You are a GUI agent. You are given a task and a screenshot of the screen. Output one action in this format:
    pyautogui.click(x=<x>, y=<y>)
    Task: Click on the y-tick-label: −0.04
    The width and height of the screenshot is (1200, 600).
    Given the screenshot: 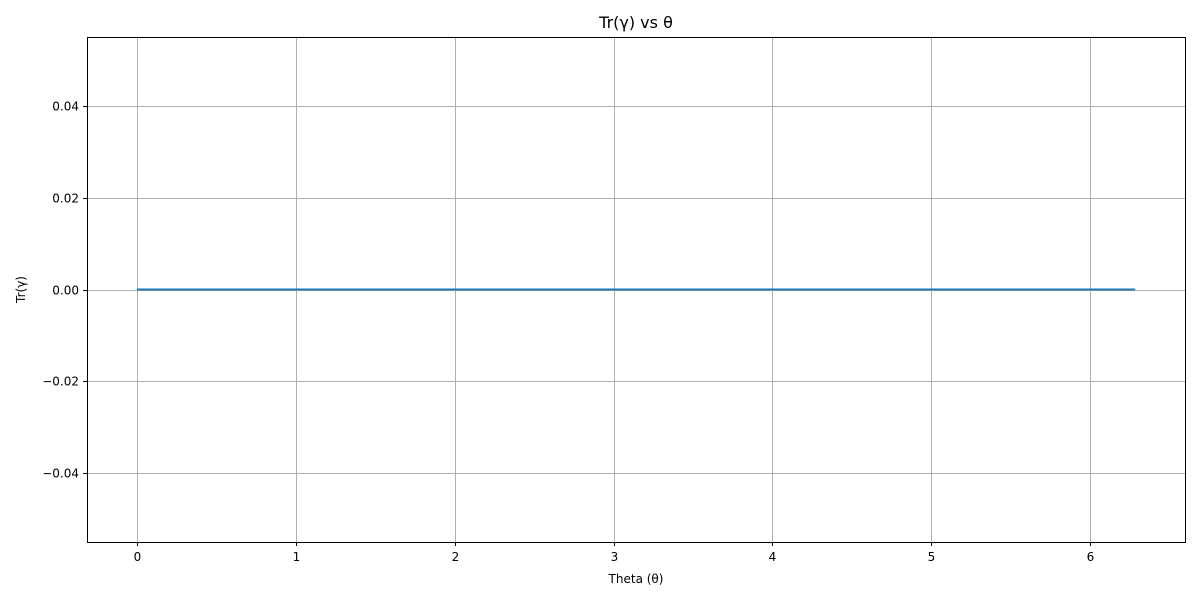 What is the action you would take?
    pyautogui.click(x=60, y=474)
    